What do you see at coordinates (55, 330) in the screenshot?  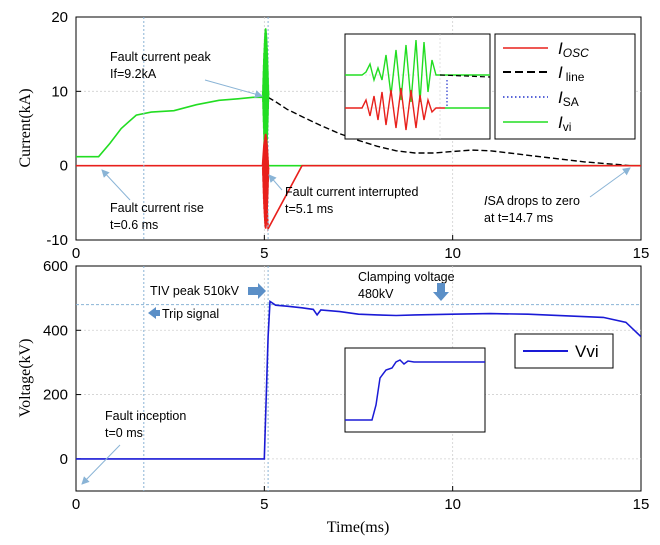 I see `voltage-y-tick-label: 400` at bounding box center [55, 330].